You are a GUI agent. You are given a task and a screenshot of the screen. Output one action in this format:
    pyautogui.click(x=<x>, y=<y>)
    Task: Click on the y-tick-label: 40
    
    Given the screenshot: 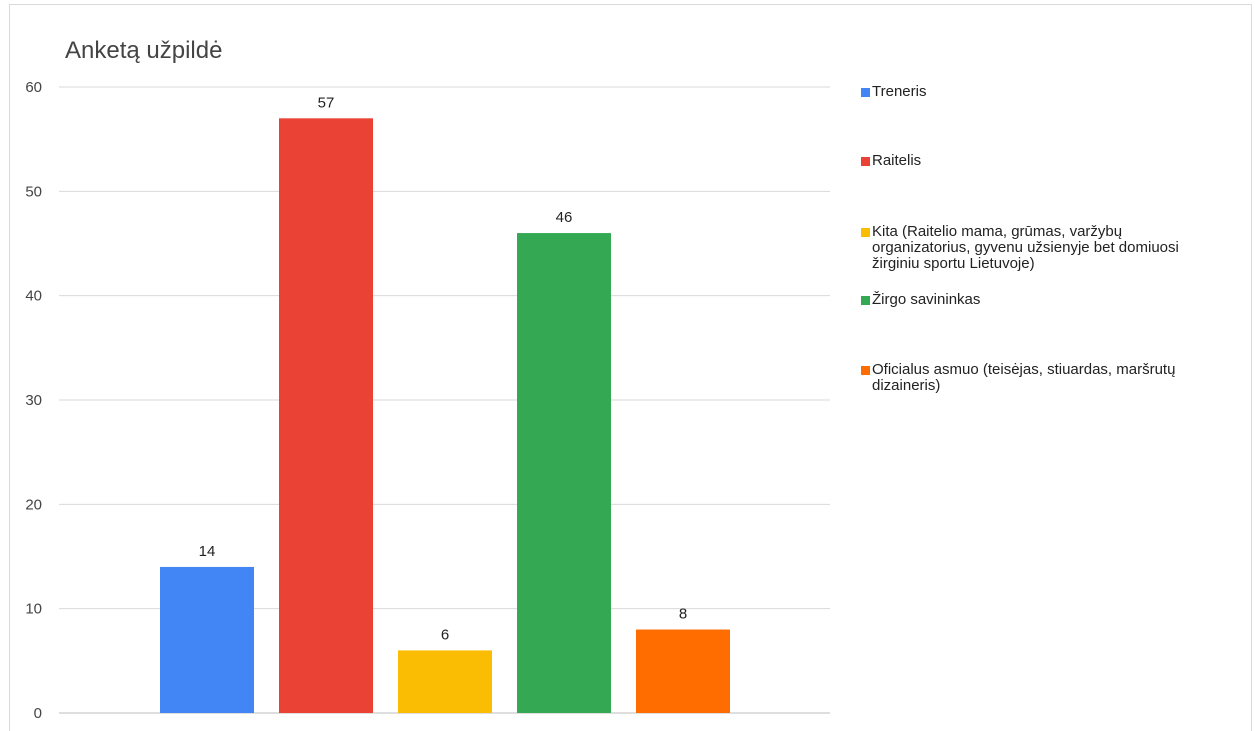 What is the action you would take?
    pyautogui.click(x=33, y=296)
    